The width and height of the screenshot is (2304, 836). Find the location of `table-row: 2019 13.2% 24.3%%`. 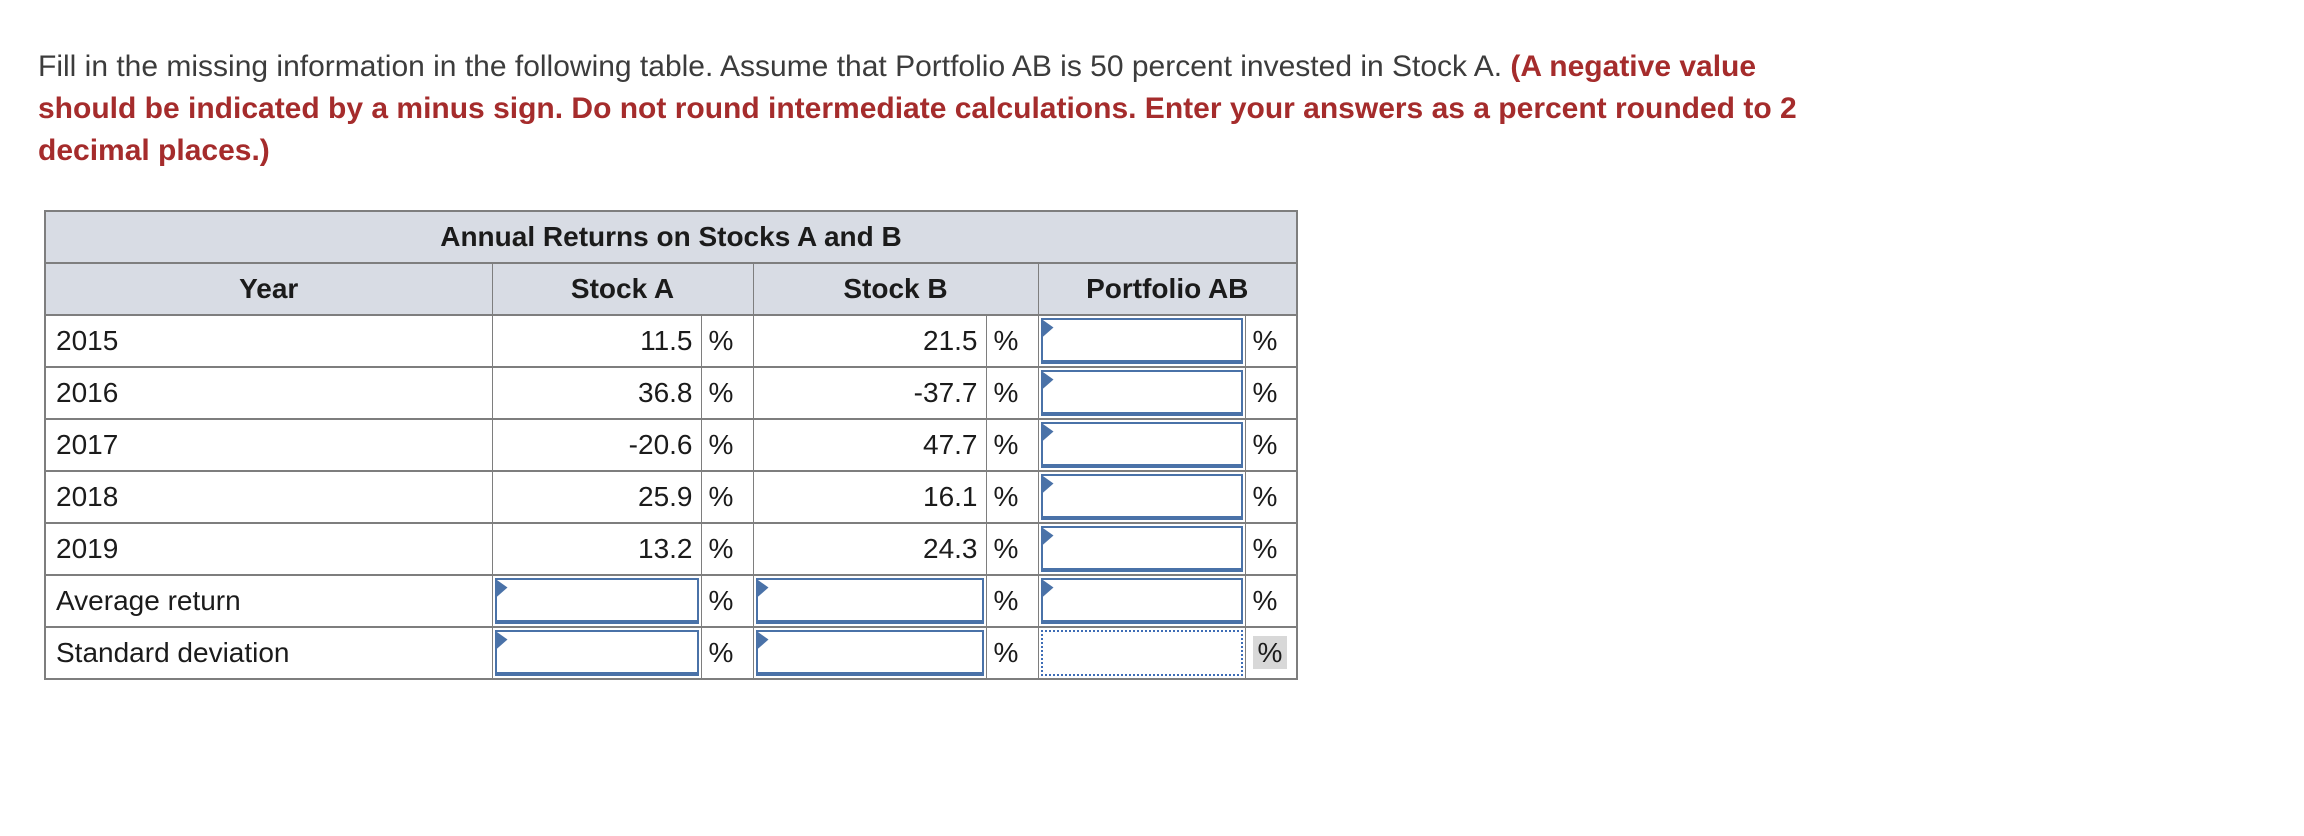

table-row: 2019 13.2% 24.3%% is located at coordinates (671, 549).